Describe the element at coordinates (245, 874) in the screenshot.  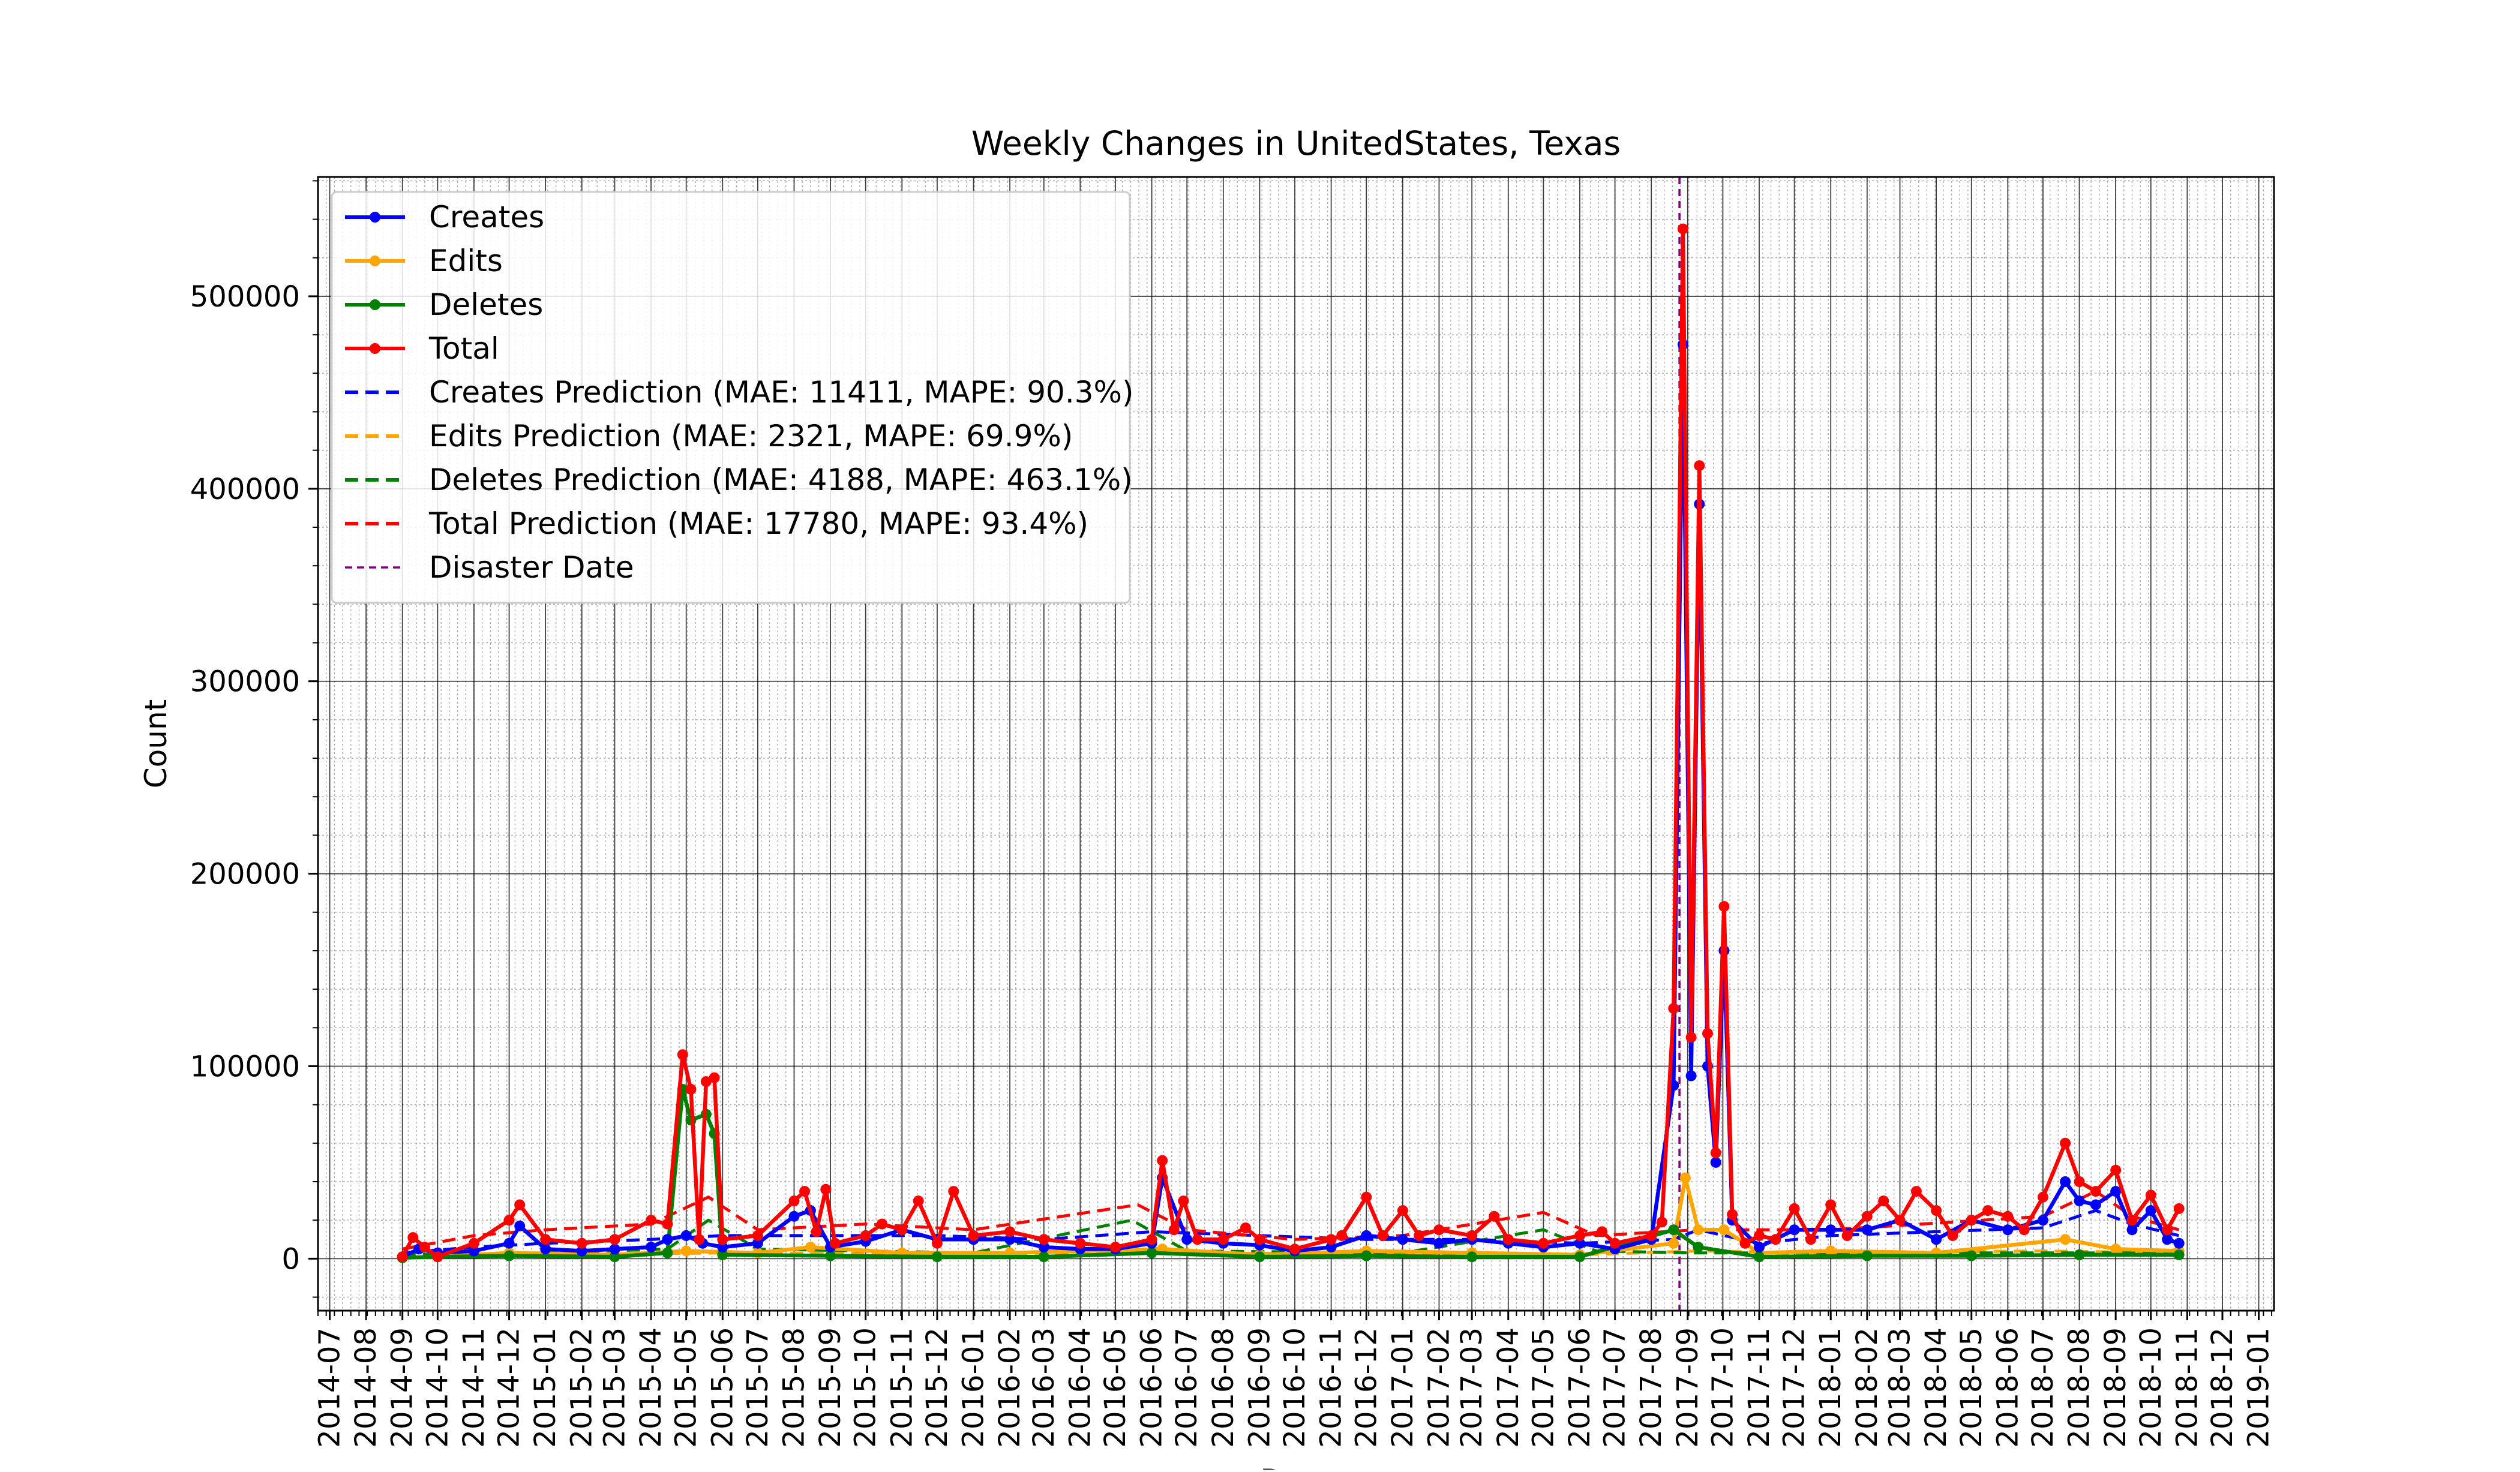
I see `y-tick-label: 200000` at that location.